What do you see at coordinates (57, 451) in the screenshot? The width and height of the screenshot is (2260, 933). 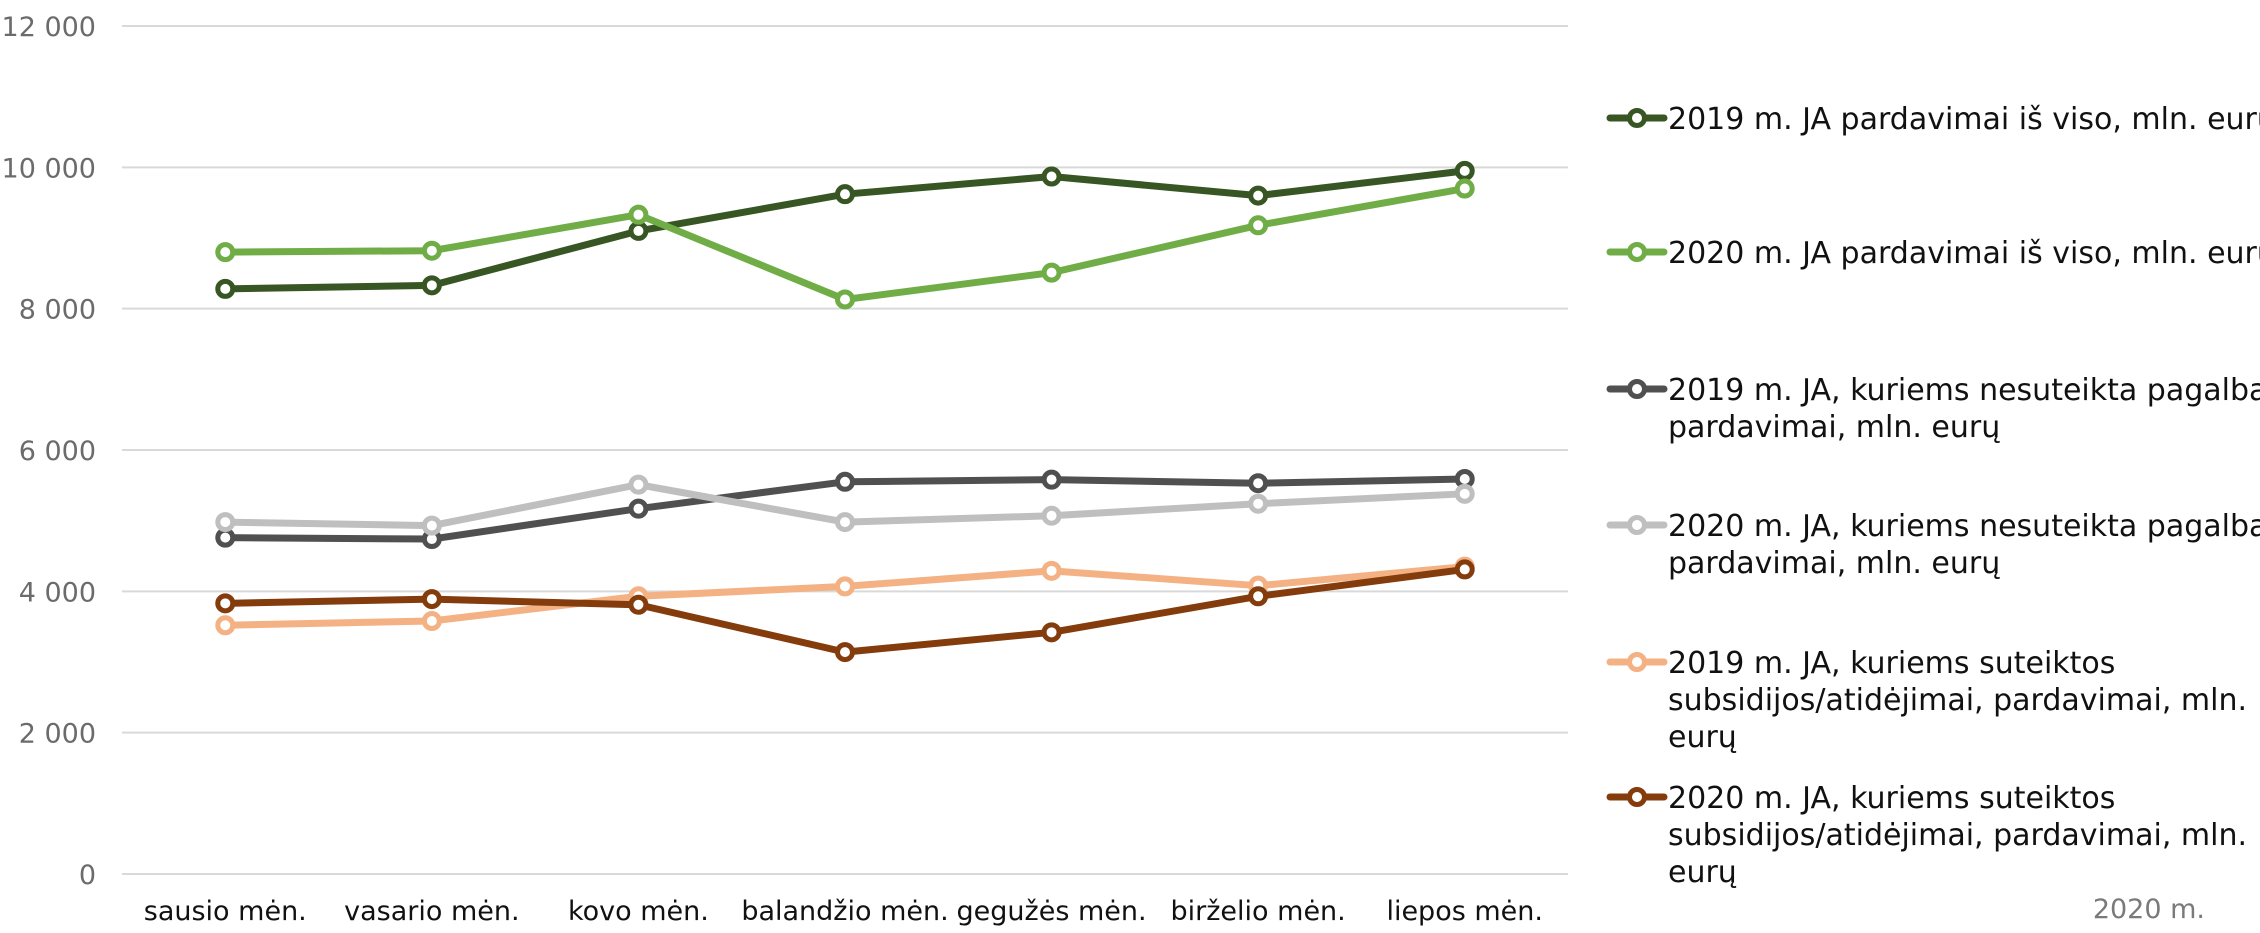 I see `y-tick-label: 6 000` at bounding box center [57, 451].